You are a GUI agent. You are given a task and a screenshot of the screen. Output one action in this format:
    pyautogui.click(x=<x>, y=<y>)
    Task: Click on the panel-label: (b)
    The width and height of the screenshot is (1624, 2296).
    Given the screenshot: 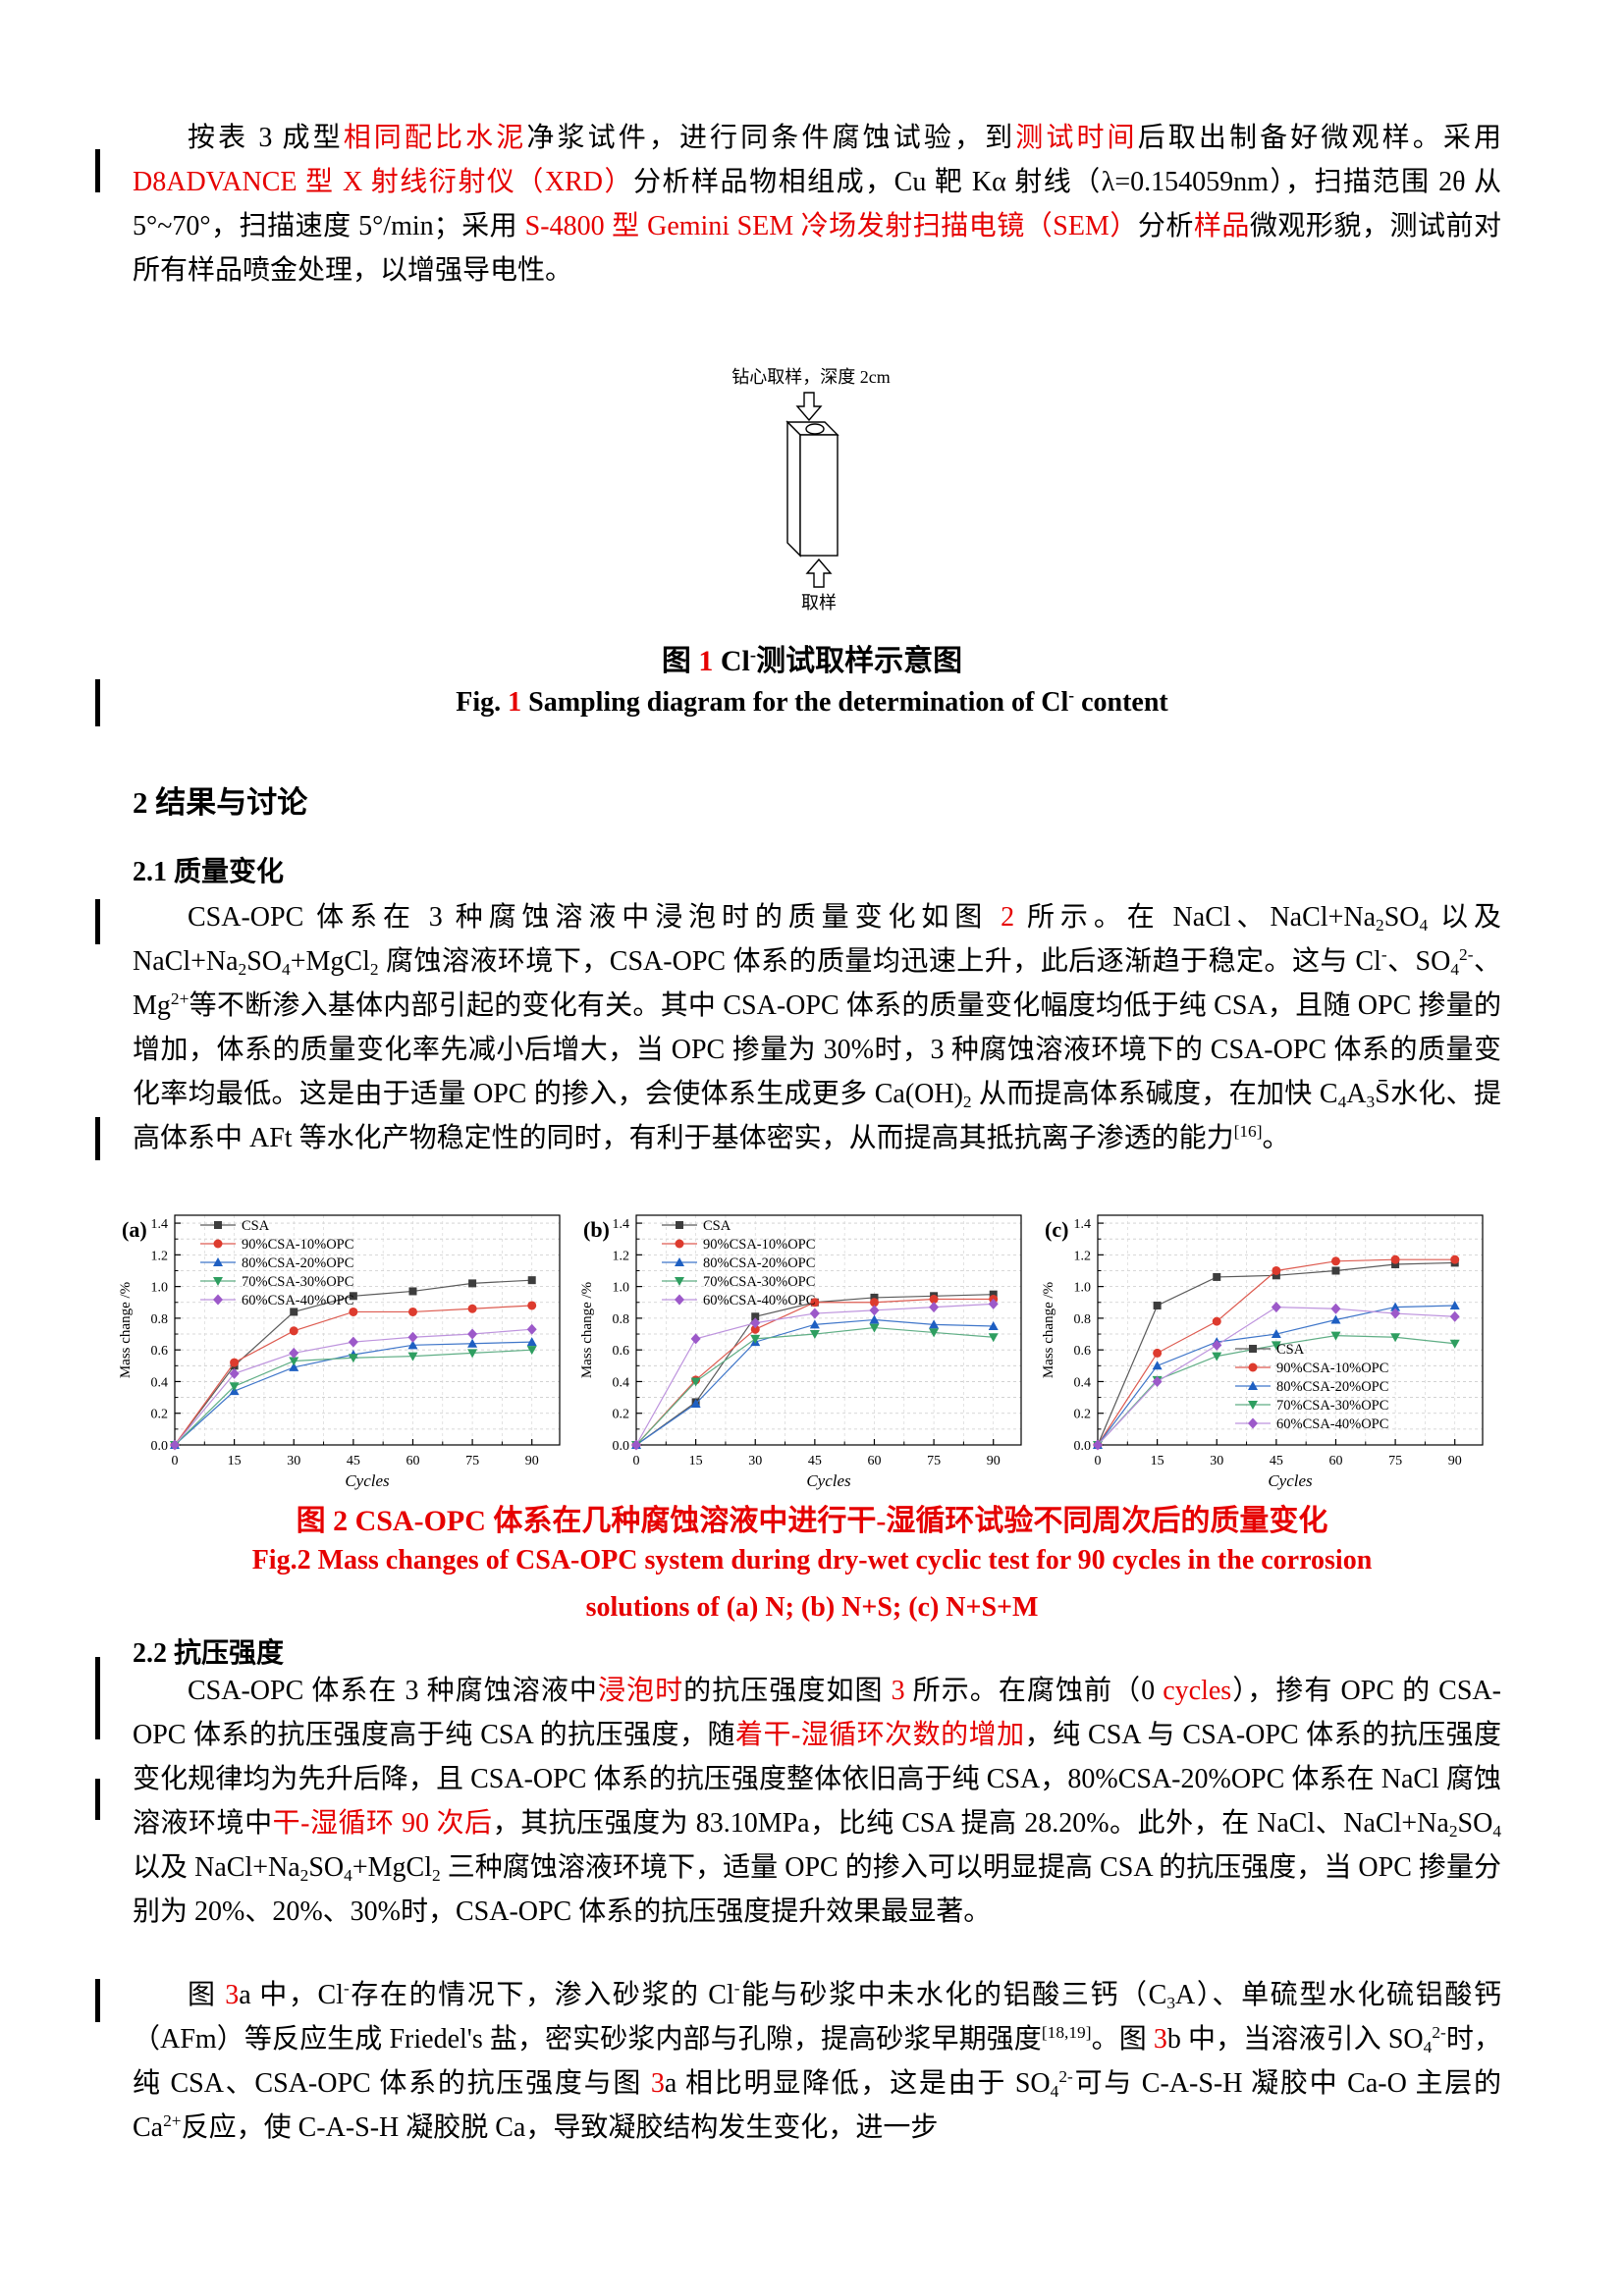 What is the action you would take?
    pyautogui.click(x=596, y=1229)
    